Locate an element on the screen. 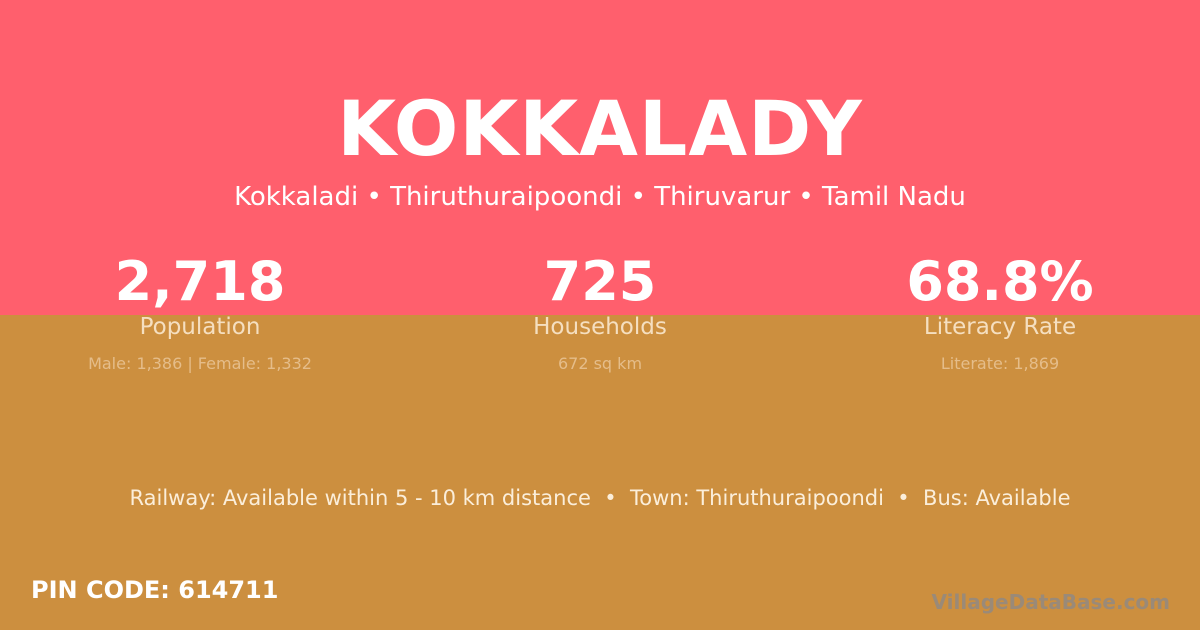  households-detail: 672 sq km is located at coordinates (600, 363).